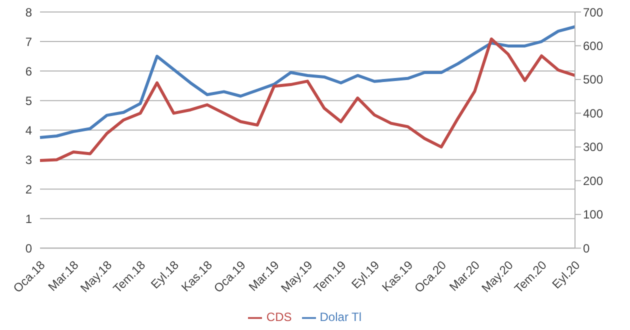 This screenshot has width=630, height=330. I want to click on y2-tick-label: 400, so click(593, 113).